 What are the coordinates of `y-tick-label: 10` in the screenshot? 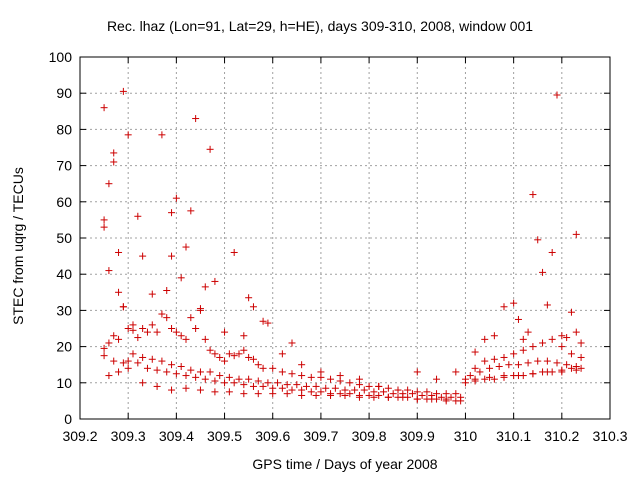 It's located at (64, 383).